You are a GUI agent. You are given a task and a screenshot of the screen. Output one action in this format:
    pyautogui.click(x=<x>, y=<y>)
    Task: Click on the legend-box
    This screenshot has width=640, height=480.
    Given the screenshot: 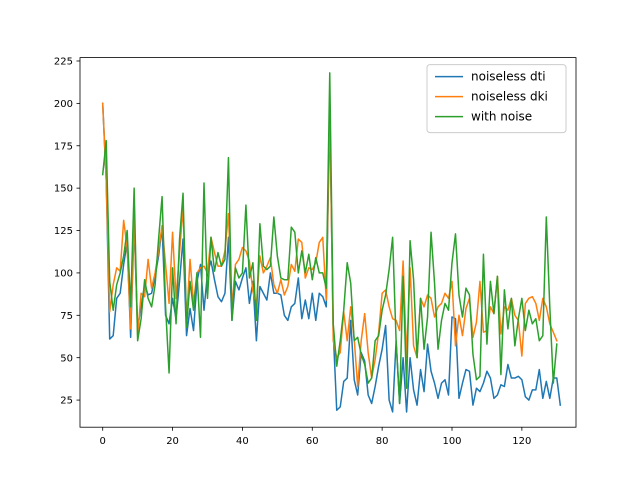 What is the action you would take?
    pyautogui.click(x=496, y=99)
    